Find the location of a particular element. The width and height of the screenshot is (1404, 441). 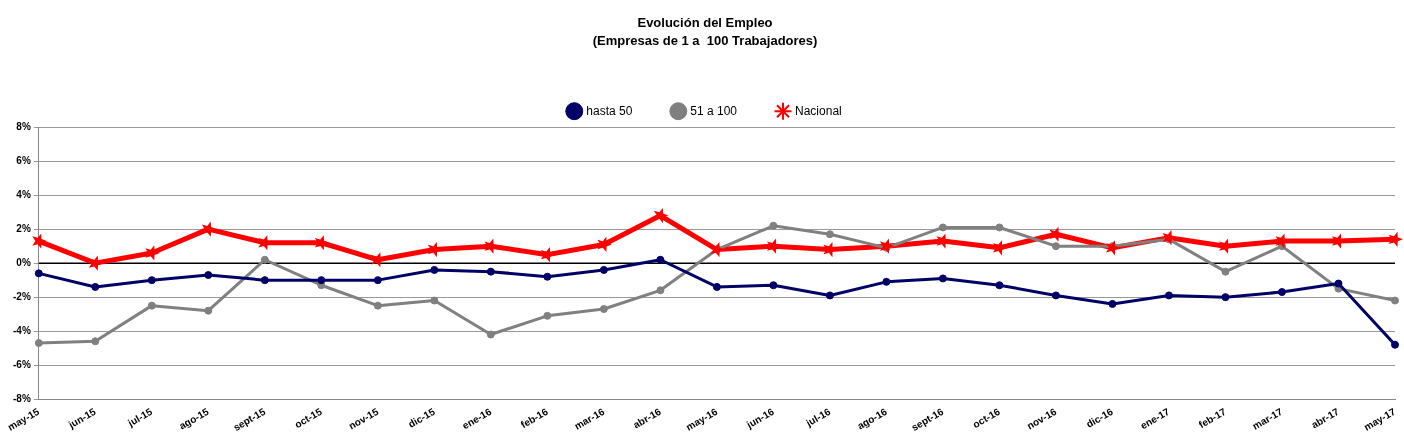

y-tick-label: 0% is located at coordinates (23, 262).